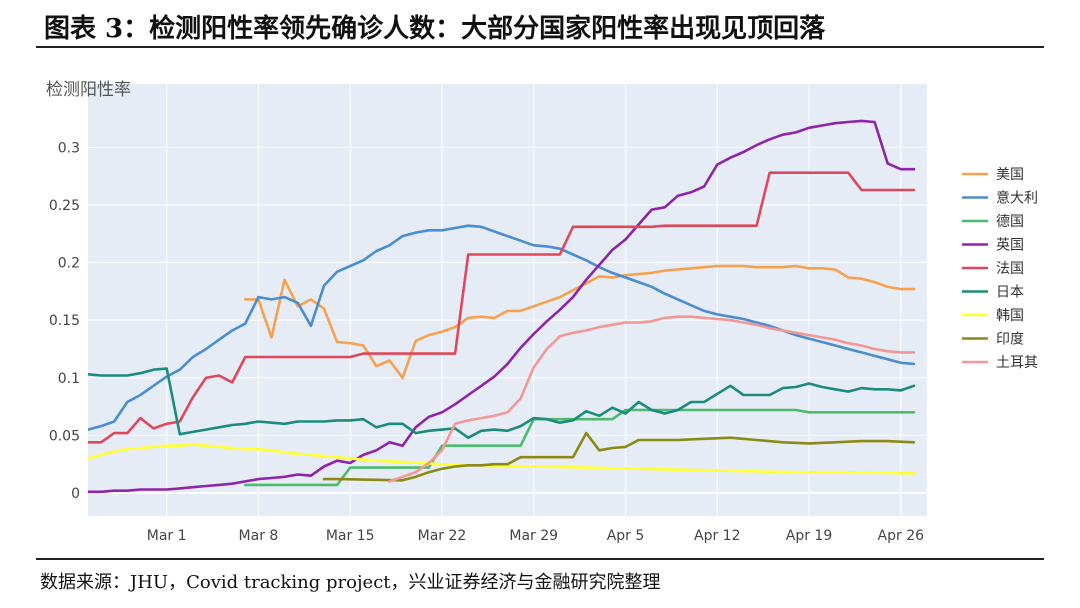  I want to click on y-tick-label: 0.25, so click(64, 206).